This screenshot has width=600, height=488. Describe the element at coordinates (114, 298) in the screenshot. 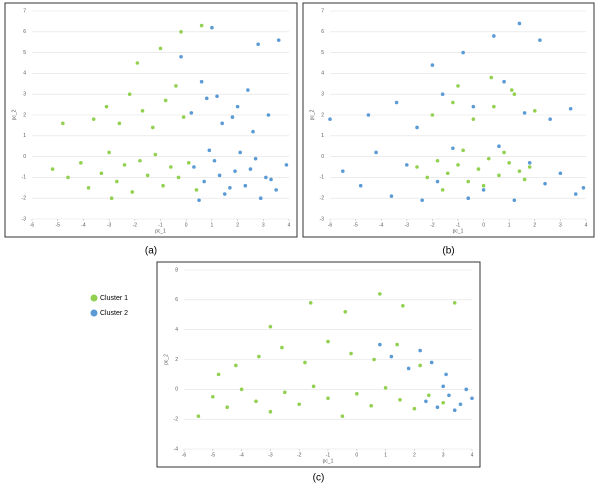

I see `legend-label: Cluster 1` at that location.